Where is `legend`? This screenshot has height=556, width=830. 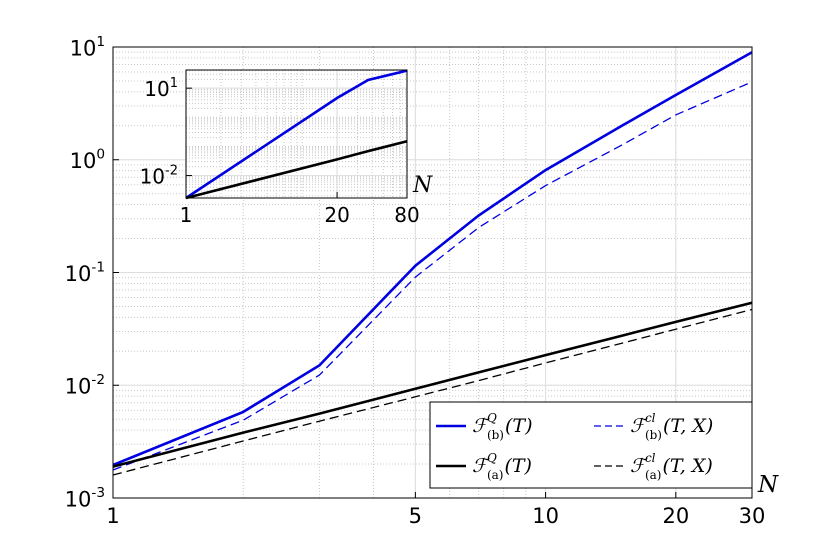
legend is located at coordinates (591, 445).